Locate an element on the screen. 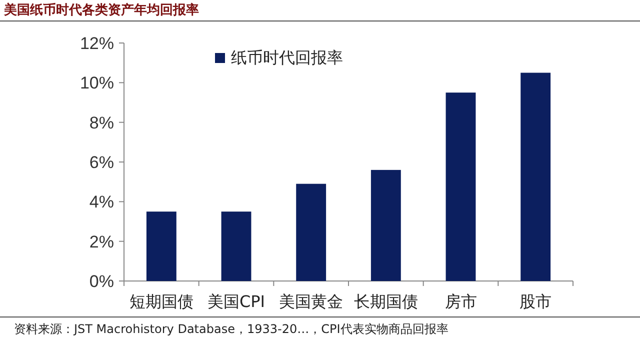 Image resolution: width=640 pixels, height=354 pixels. text: 资料来源：JST Macrohistory Database，1933-20…，CPI代表实物商品回报率 is located at coordinates (231, 329).